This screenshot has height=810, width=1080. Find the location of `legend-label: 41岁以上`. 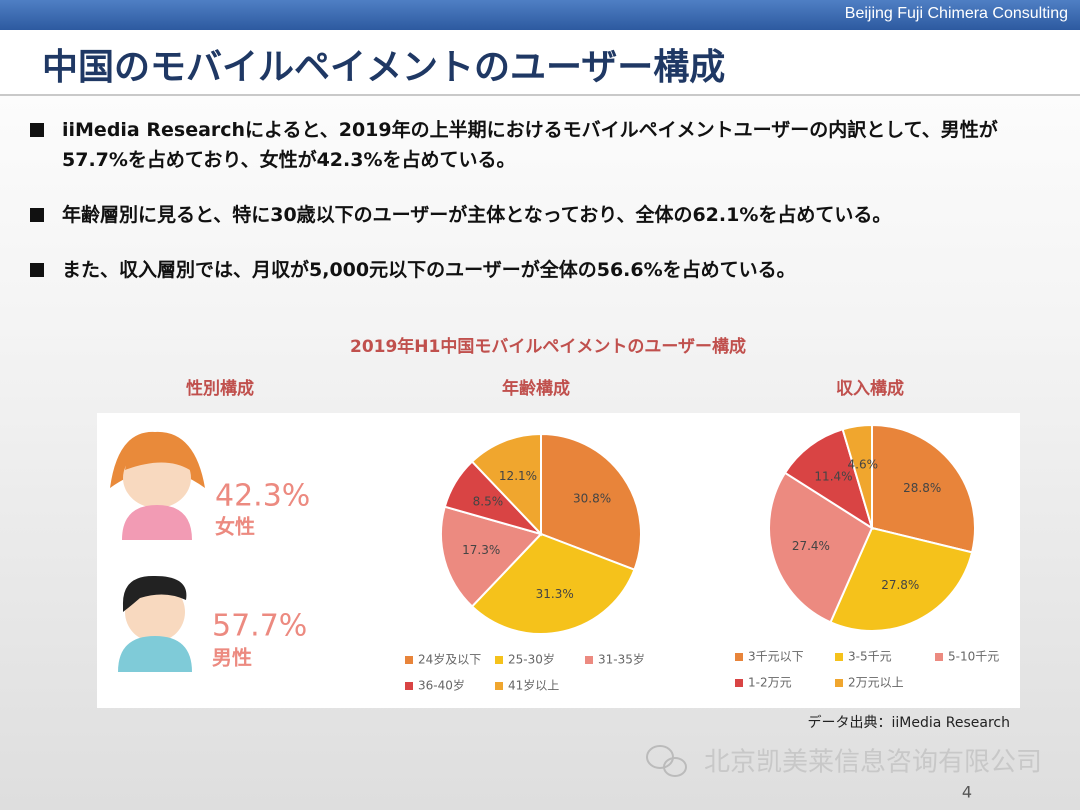

legend-label: 41岁以上 is located at coordinates (533, 685).